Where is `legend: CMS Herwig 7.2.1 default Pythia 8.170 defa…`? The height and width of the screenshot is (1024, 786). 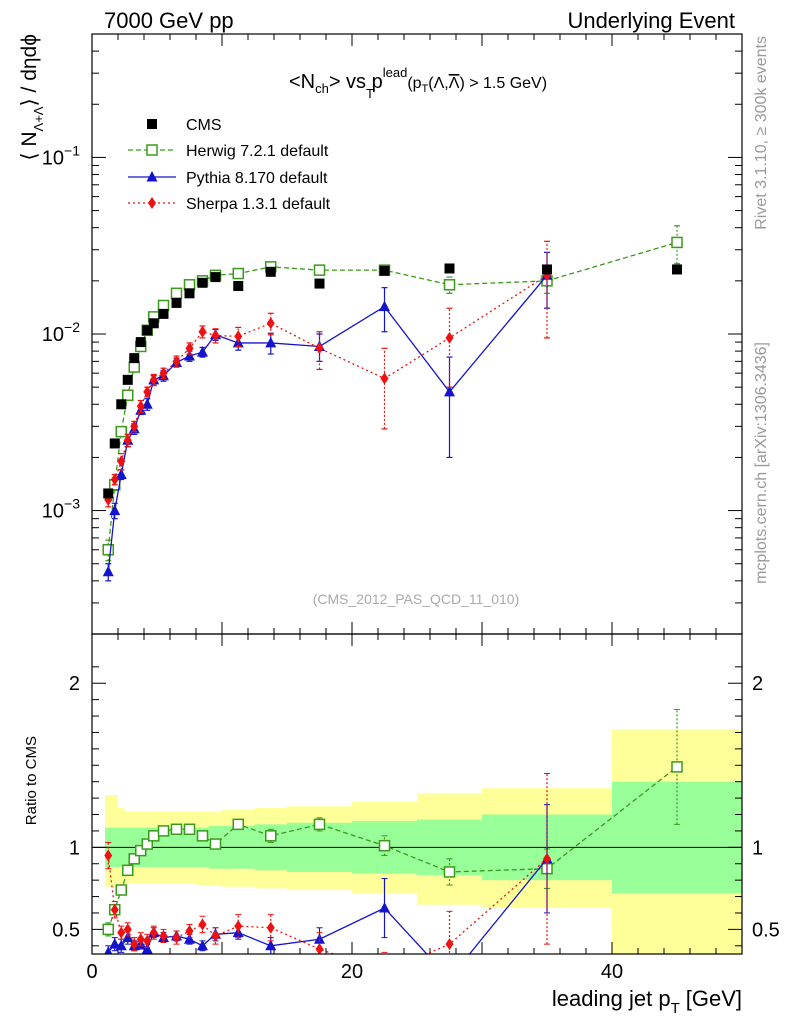
legend: CMS Herwig 7.2.1 default Pythia 8.170 defa… is located at coordinates (229, 165).